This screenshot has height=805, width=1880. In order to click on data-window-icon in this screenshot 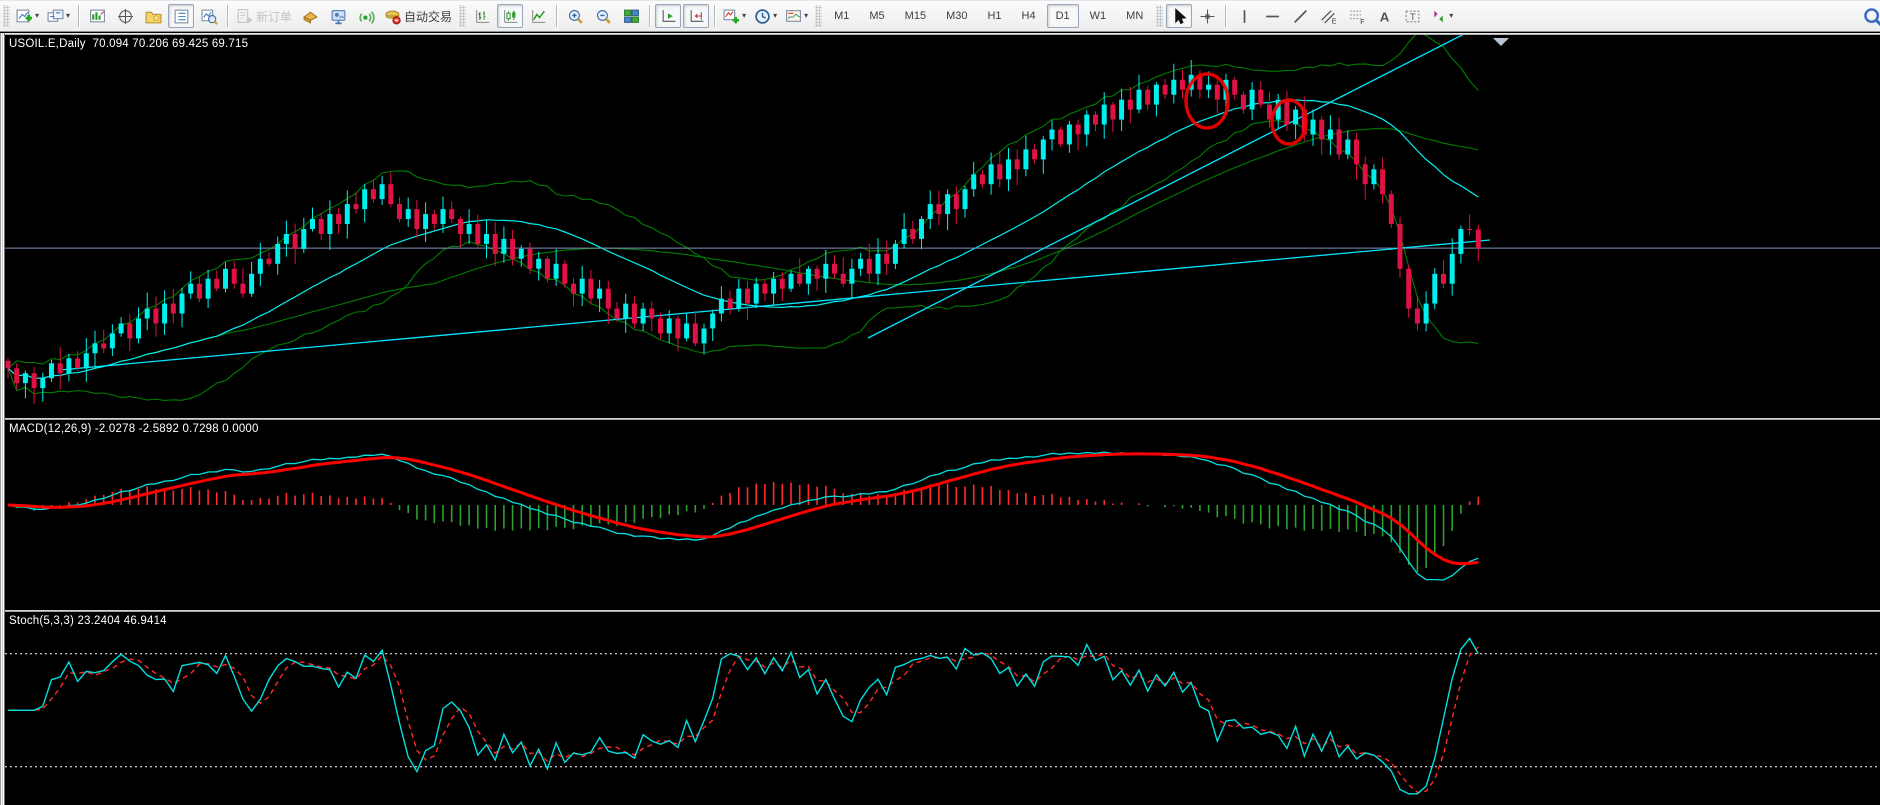, I will do `click(125, 16)`.